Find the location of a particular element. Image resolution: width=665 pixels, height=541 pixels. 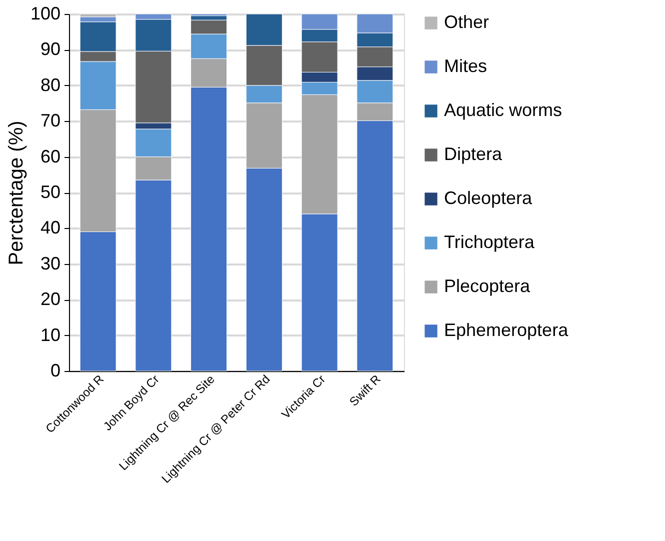

y-tick-label: 80 is located at coordinates (50, 84).